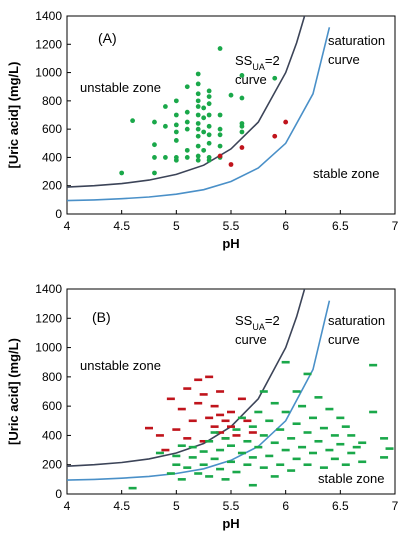  What do you see at coordinates (285, 506) in the screenshot?
I see `x-tick-label: 6` at bounding box center [285, 506].